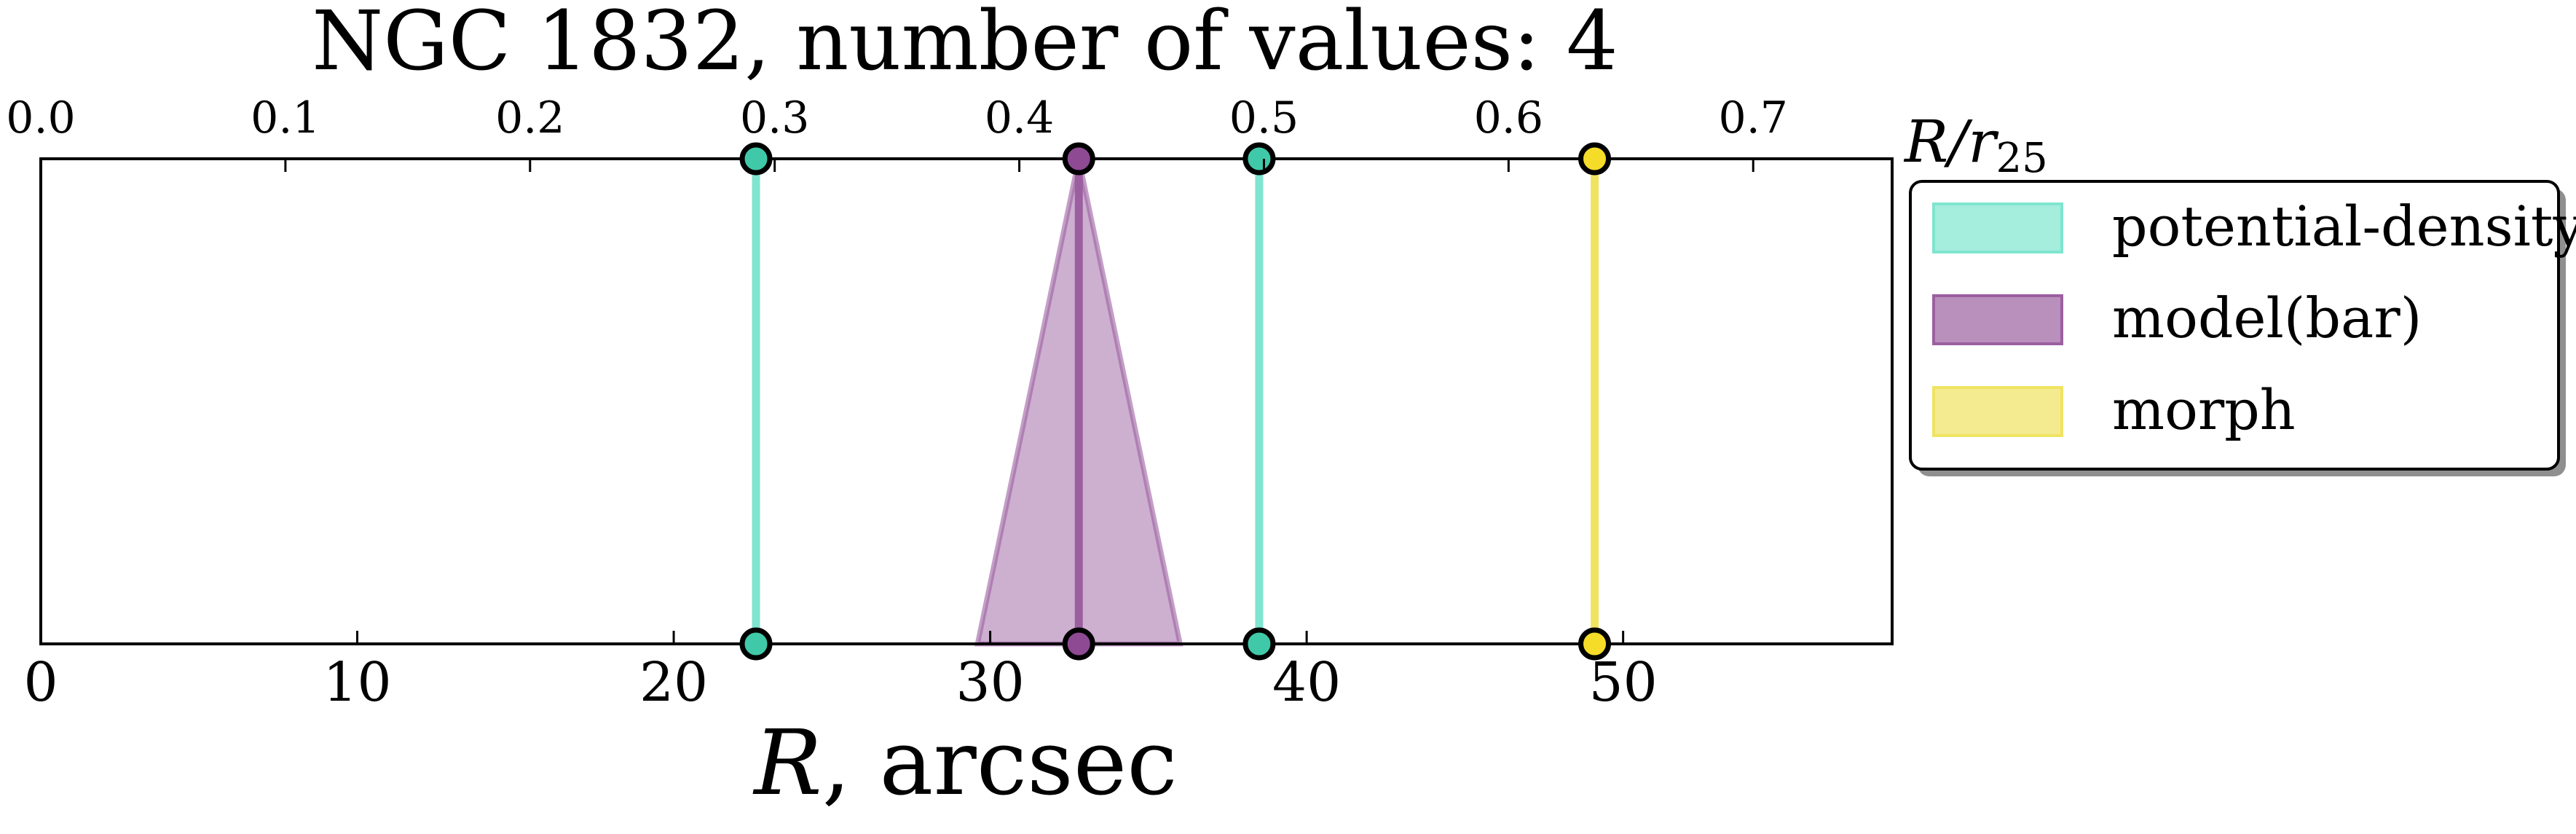 The image size is (2576, 834). What do you see at coordinates (1997, 227) in the screenshot?
I see `legend-swatch-potential-density` at bounding box center [1997, 227].